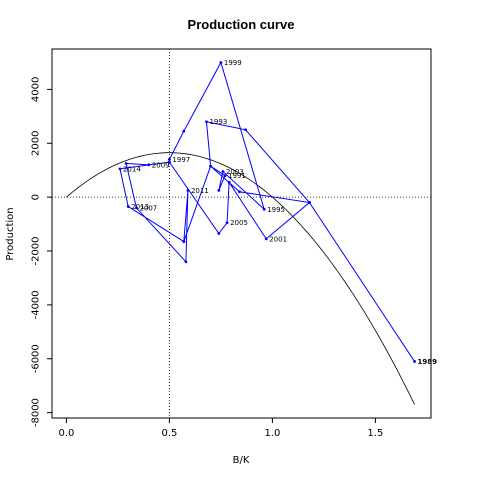 The width and height of the screenshot is (480, 480). Describe the element at coordinates (241, 24) in the screenshot. I see `chart-title: Production curve` at that location.